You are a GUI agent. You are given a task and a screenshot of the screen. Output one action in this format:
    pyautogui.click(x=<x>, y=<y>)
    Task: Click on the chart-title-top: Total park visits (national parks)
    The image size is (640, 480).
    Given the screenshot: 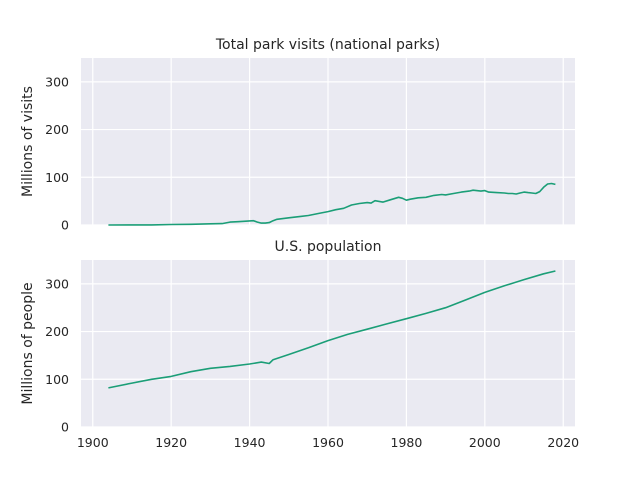 What is the action you would take?
    pyautogui.click(x=327, y=45)
    